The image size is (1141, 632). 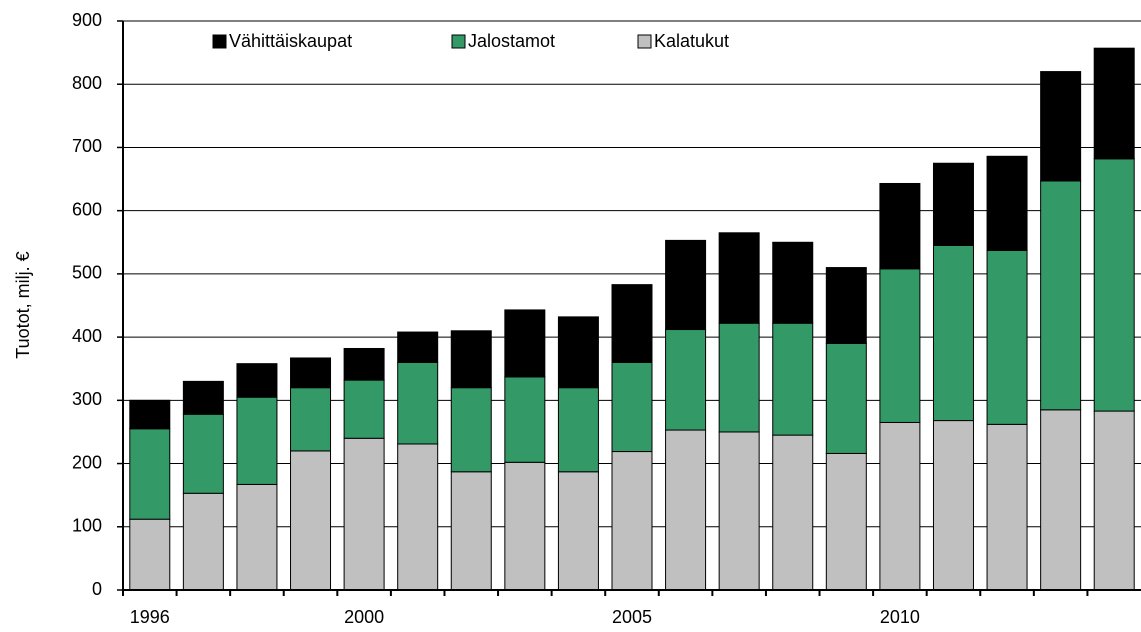 I want to click on y-tick-label: 300, so click(x=87, y=399).